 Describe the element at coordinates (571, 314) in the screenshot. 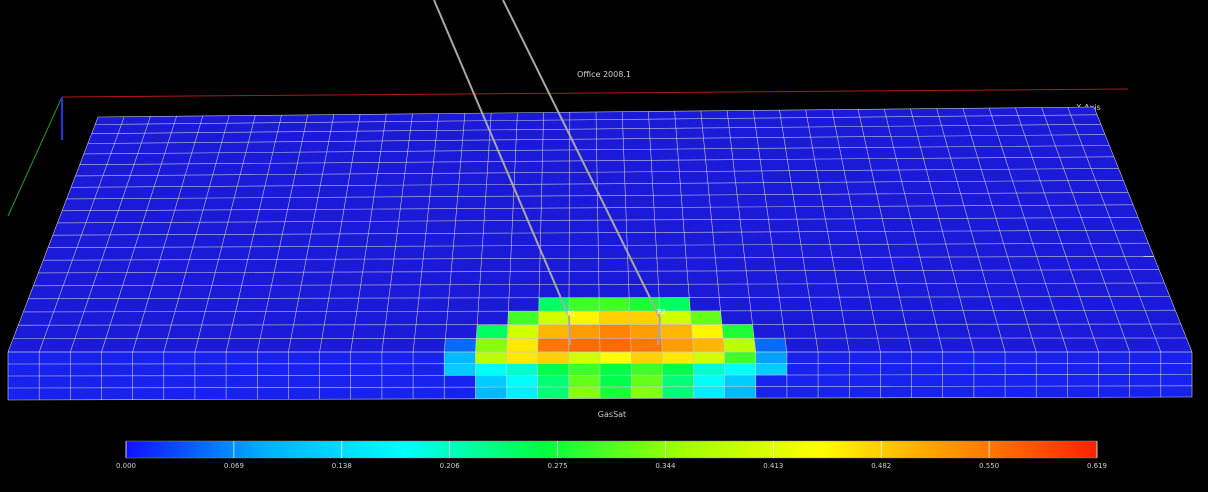

I see `well-p1-label: P1` at that location.